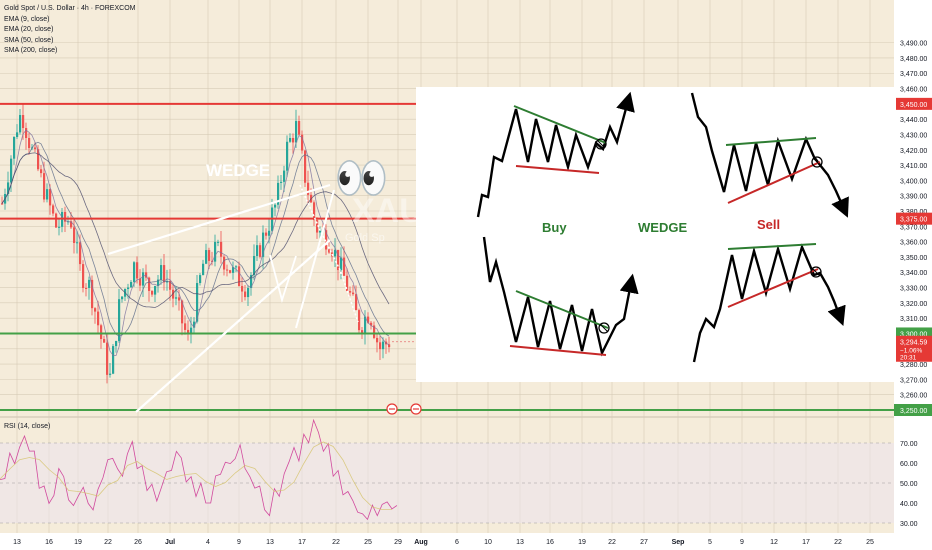 Image resolution: width=932 pixels, height=550 pixels. What do you see at coordinates (219, 219) in the screenshot?
I see `wedge-upper-line` at bounding box center [219, 219].